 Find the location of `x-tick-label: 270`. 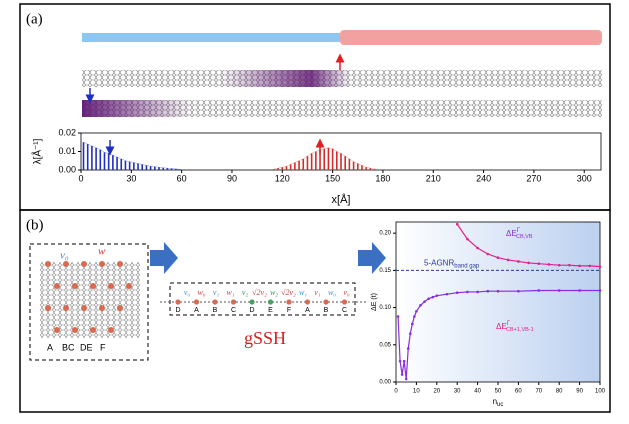

x-tick-label: 270 is located at coordinates (533, 178).